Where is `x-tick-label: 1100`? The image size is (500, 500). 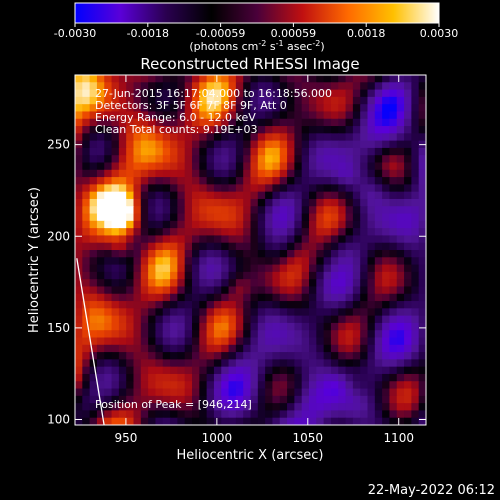 x-tick-label: 1100 is located at coordinates (398, 438).